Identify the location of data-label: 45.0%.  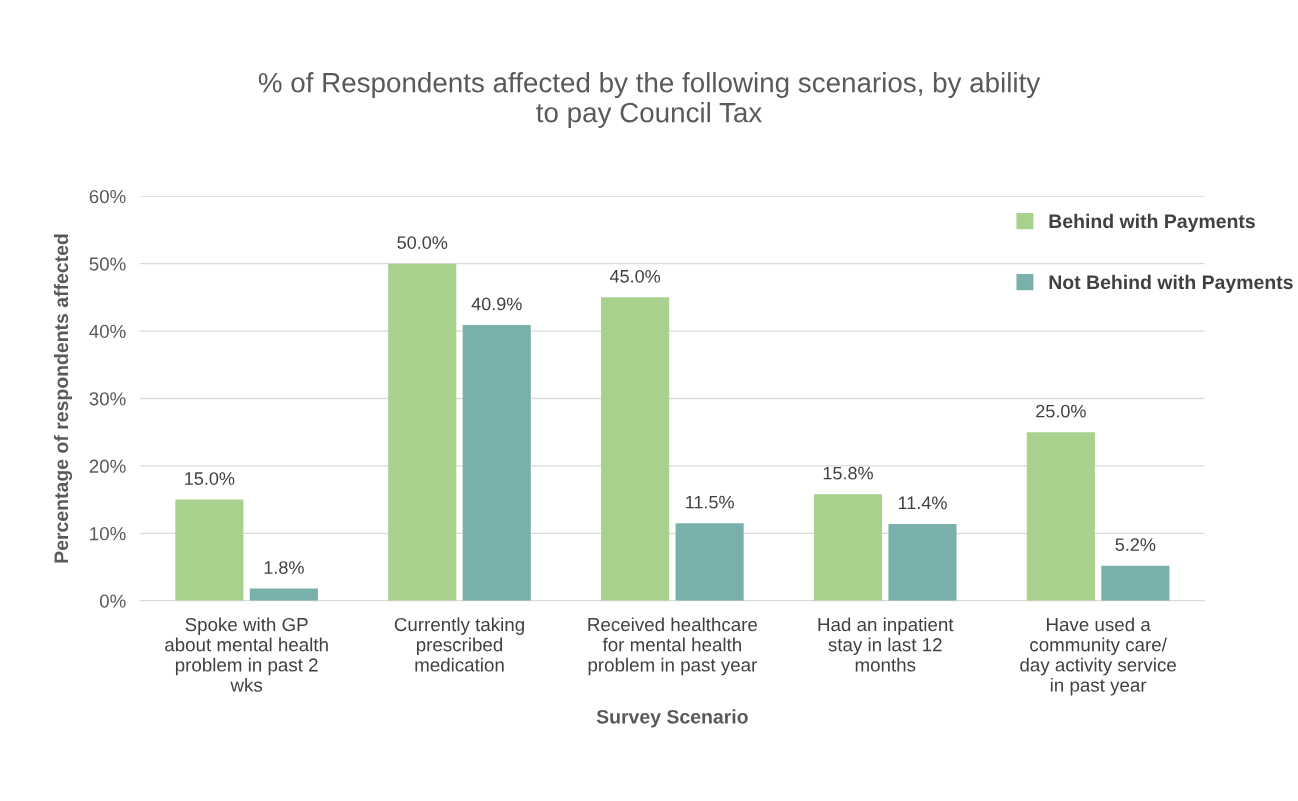
(635, 276).